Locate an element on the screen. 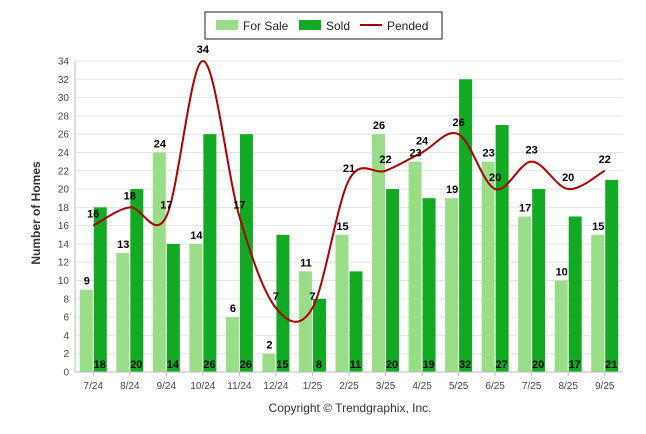 This screenshot has height=434, width=646. bar-for-sale-7/25 is located at coordinates (525, 294).